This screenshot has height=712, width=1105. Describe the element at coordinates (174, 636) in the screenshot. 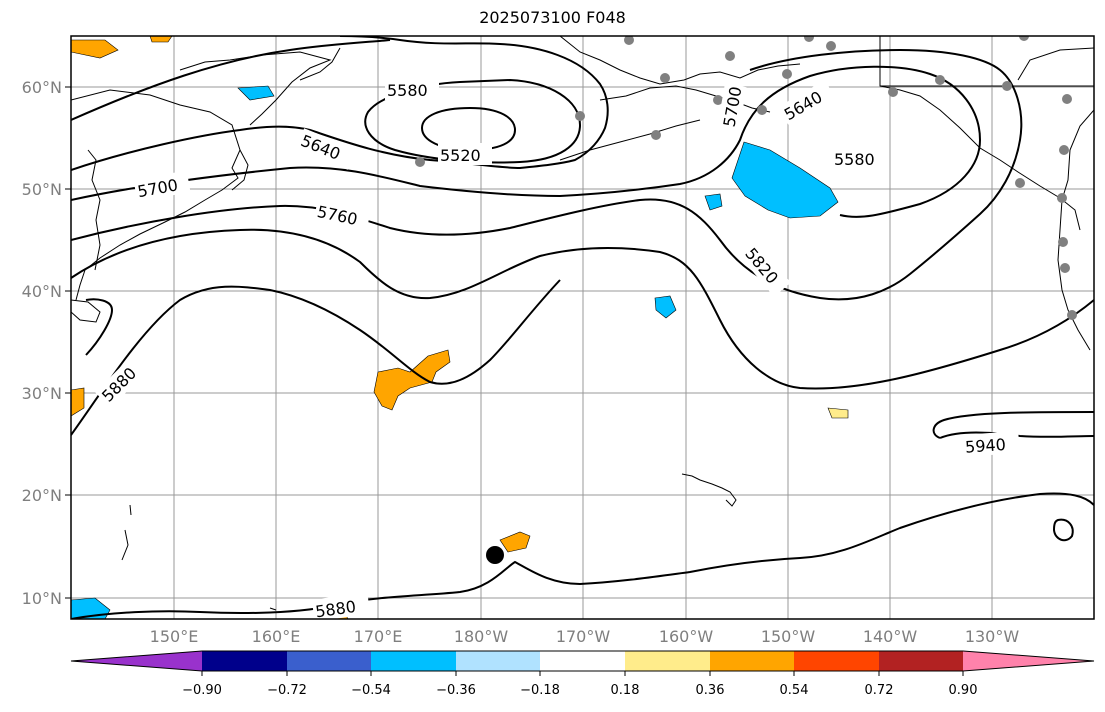

I see `lon-label: 150°E` at that location.